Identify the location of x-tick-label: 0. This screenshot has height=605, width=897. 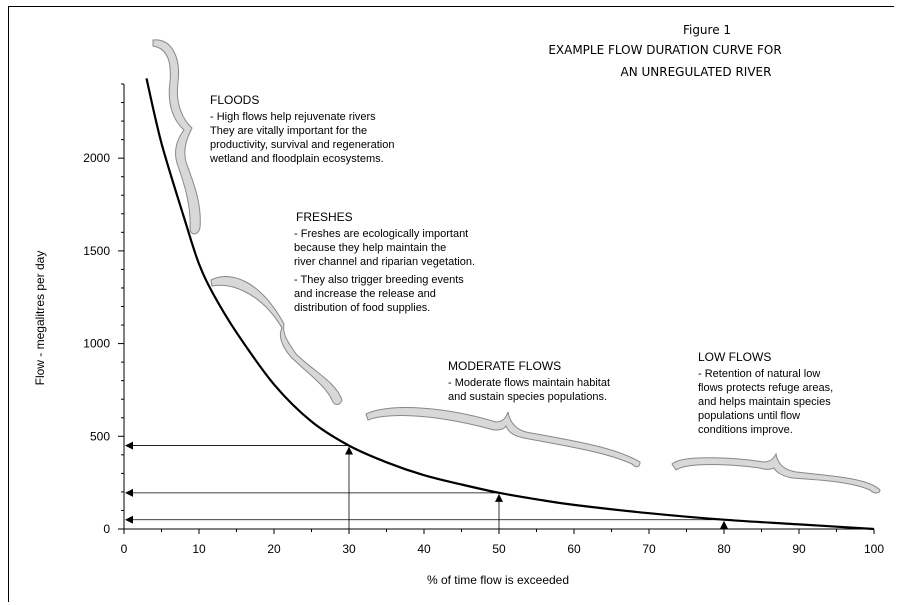
(124, 549).